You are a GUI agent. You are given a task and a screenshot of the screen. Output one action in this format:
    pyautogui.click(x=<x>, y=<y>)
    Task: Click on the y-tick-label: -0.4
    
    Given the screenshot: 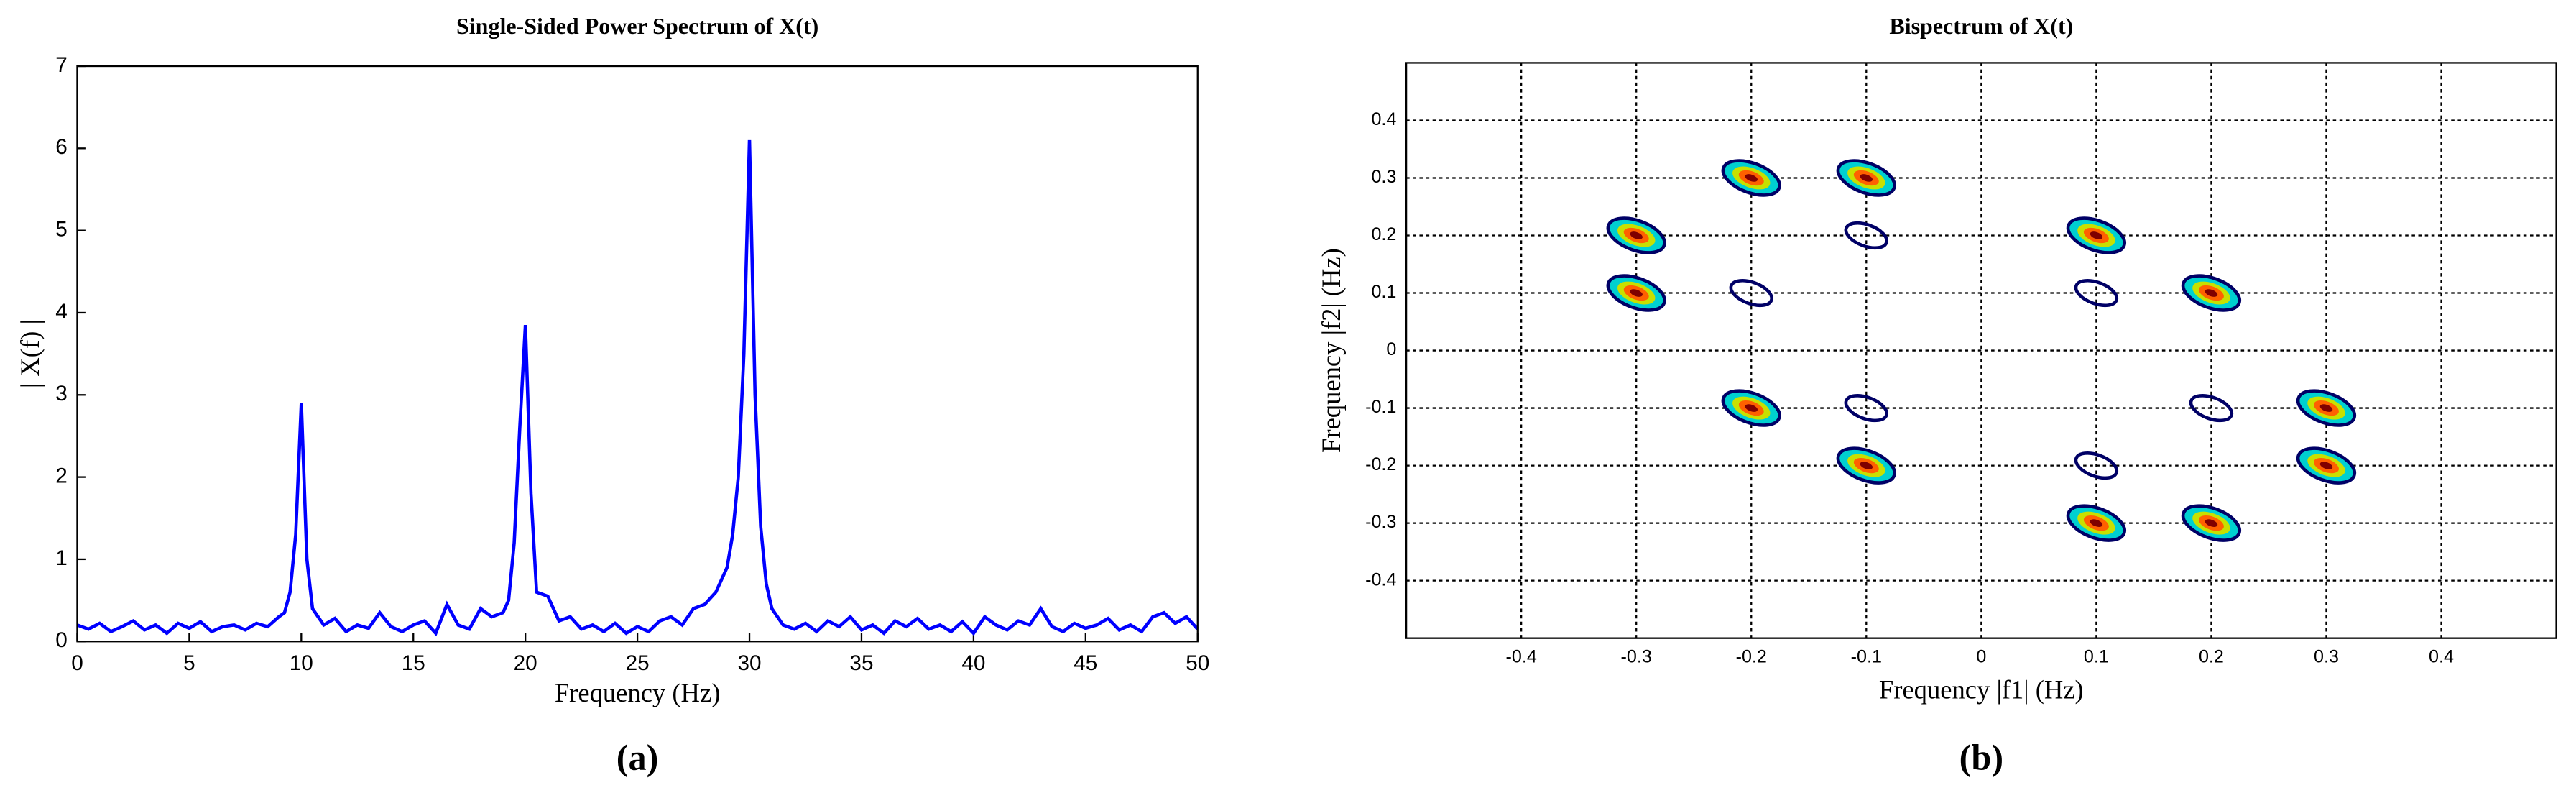 What is the action you would take?
    pyautogui.click(x=1380, y=579)
    